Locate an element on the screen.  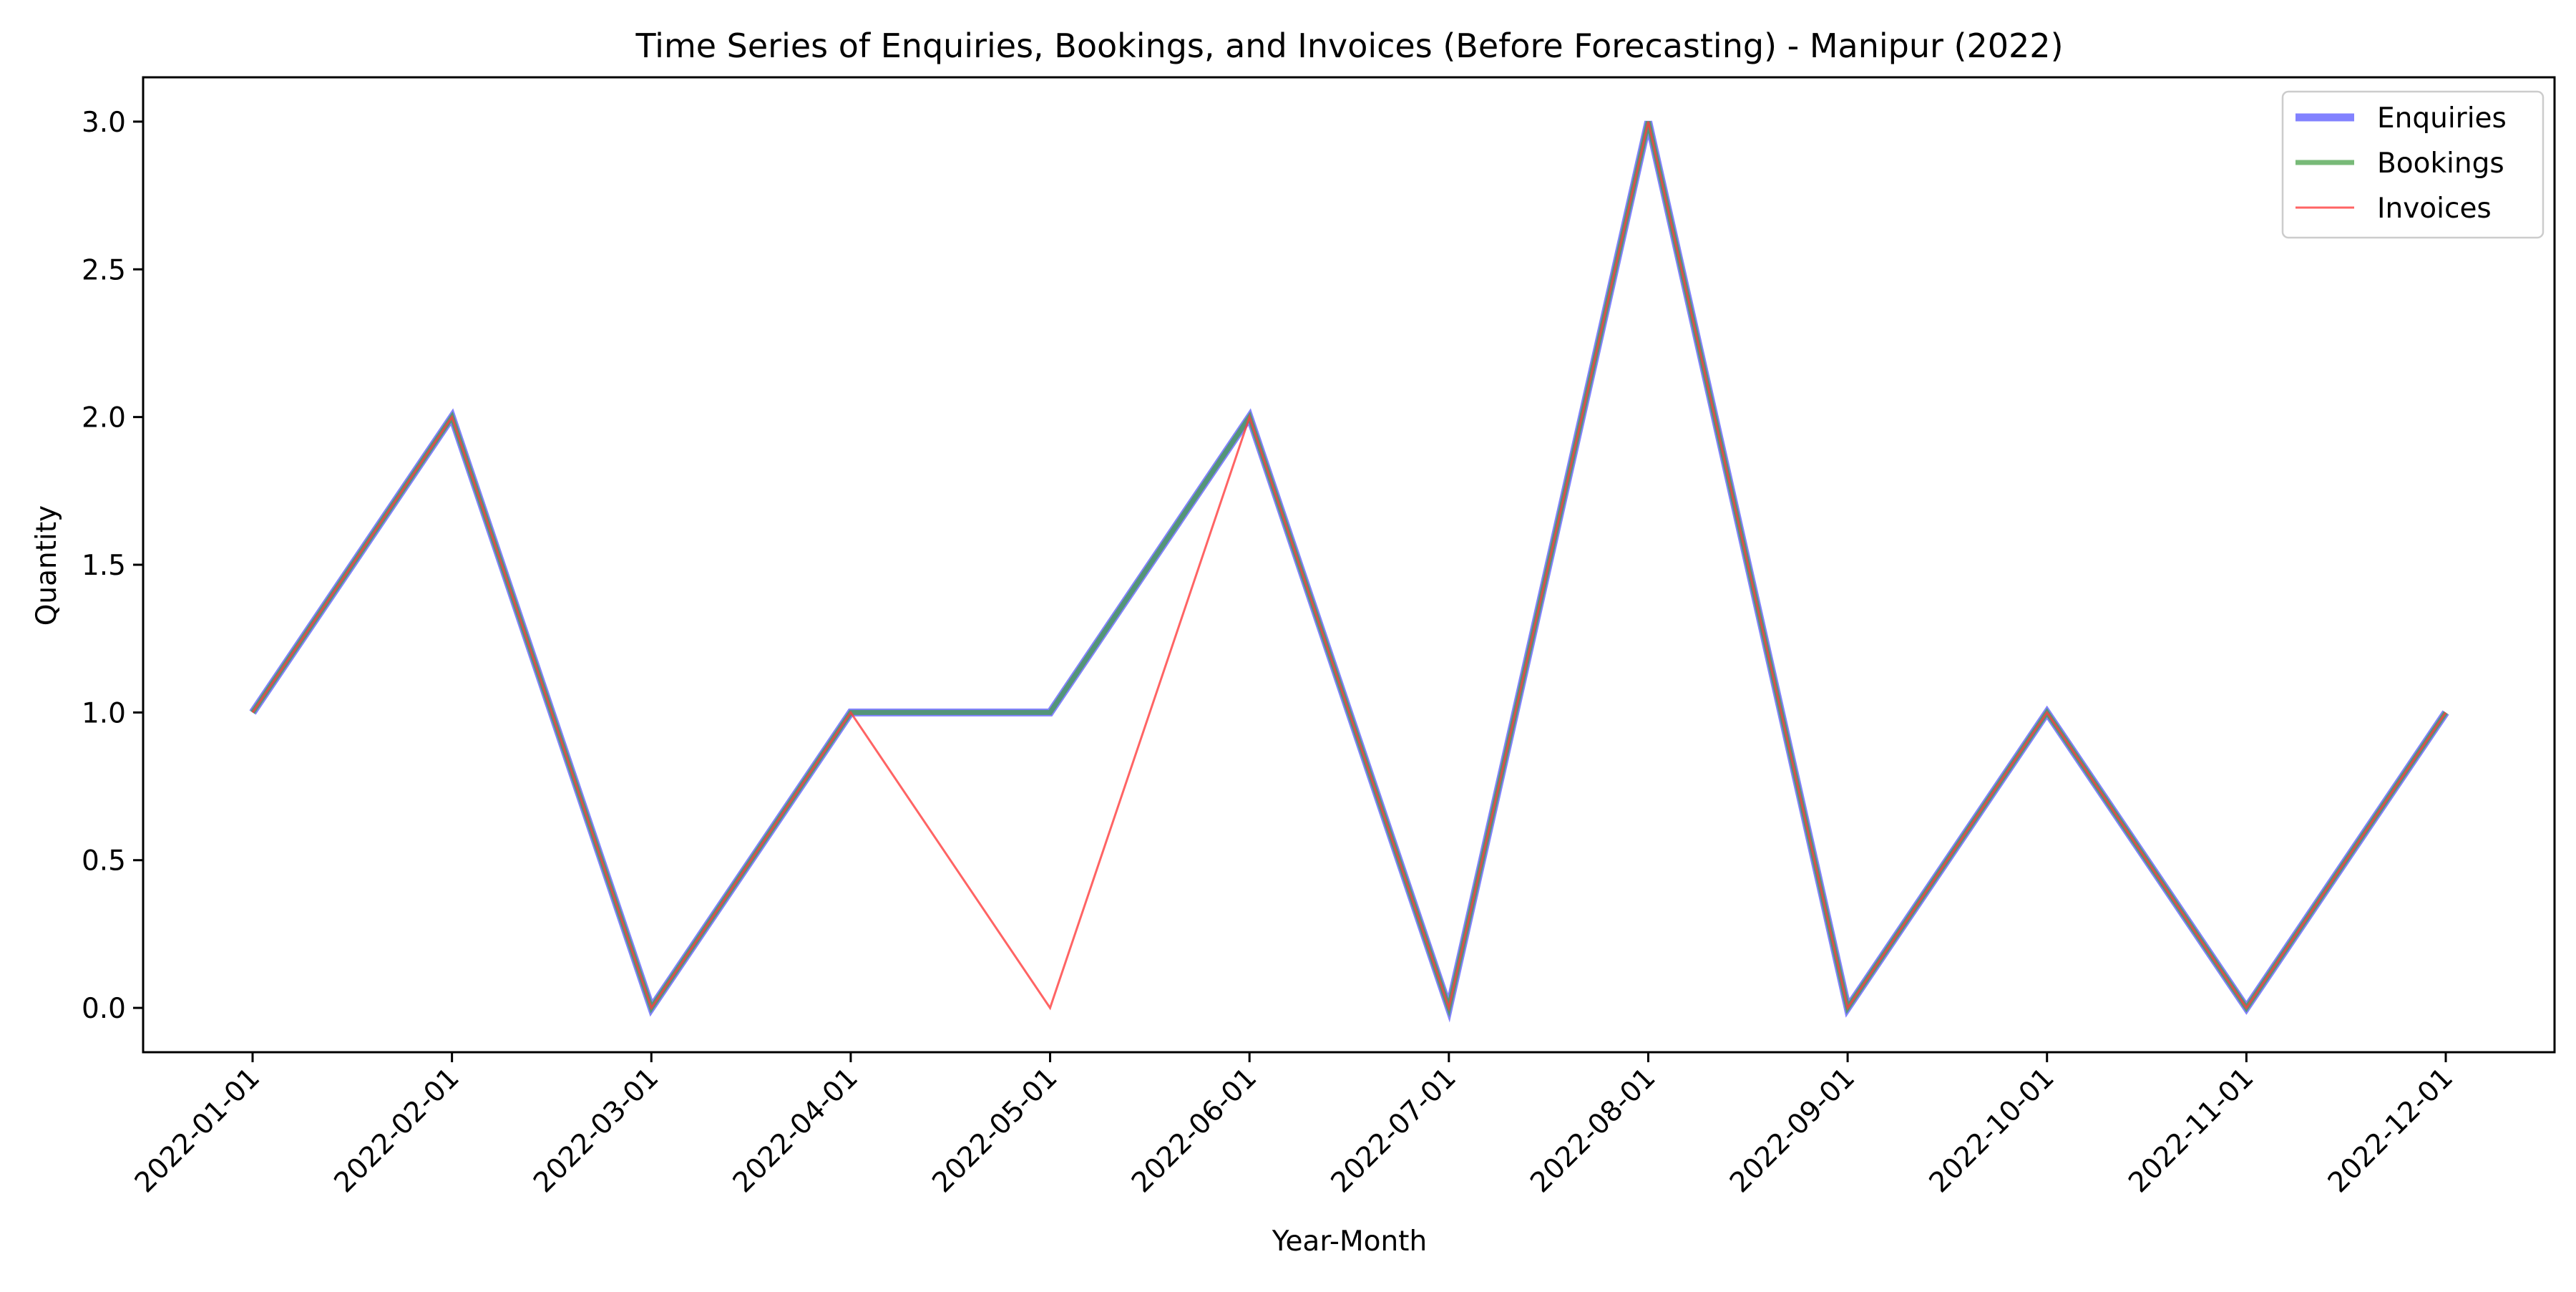
y-tick-label: 2.0 is located at coordinates (104, 418).